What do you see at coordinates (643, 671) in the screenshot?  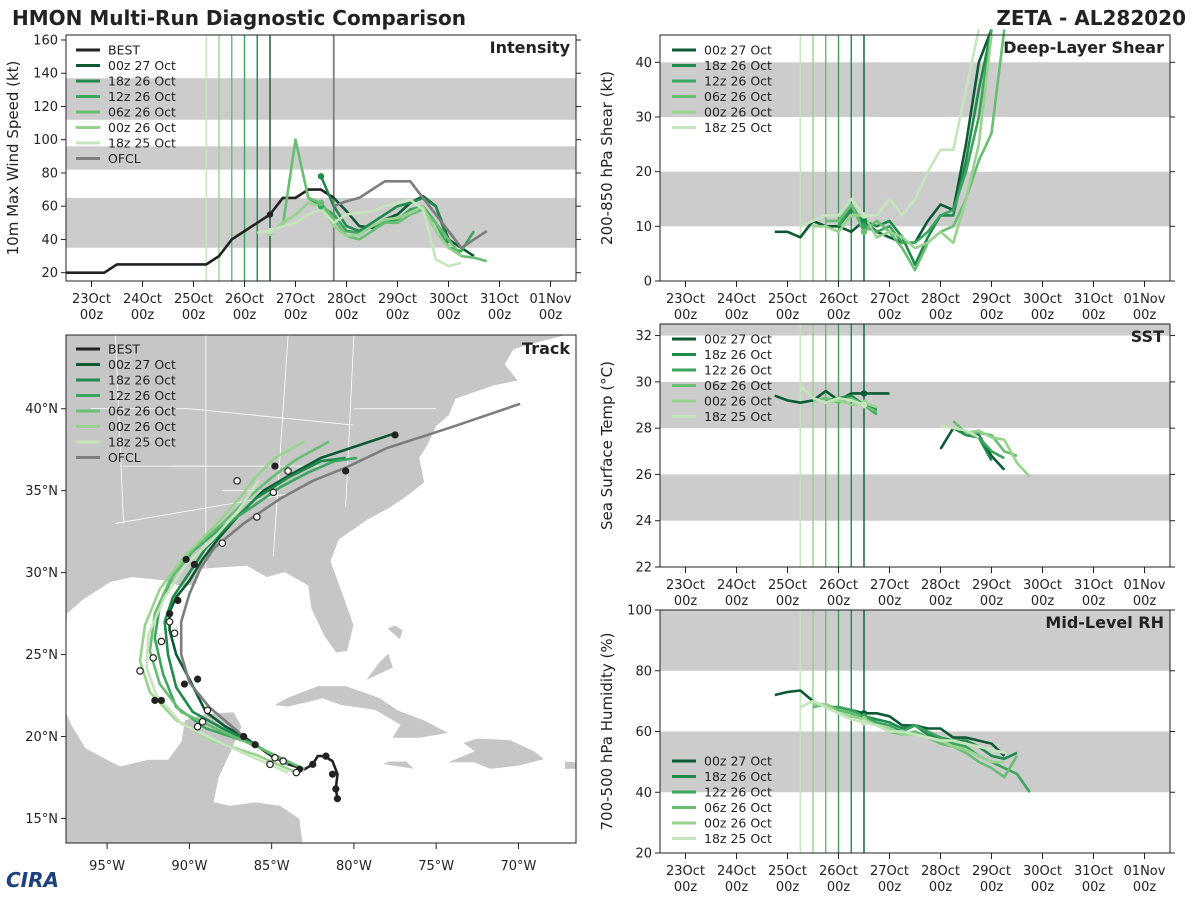 I see `rh-ytick-label: 80` at bounding box center [643, 671].